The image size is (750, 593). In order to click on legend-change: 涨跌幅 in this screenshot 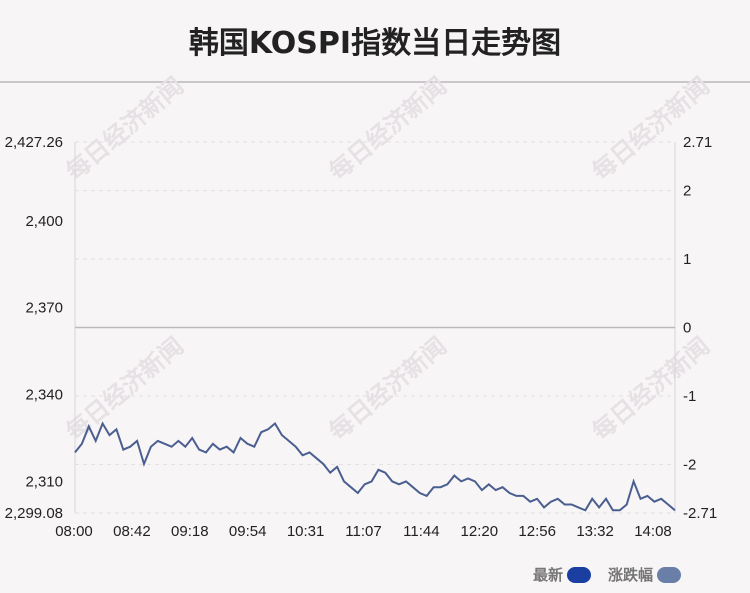, I will do `click(645, 574)`.